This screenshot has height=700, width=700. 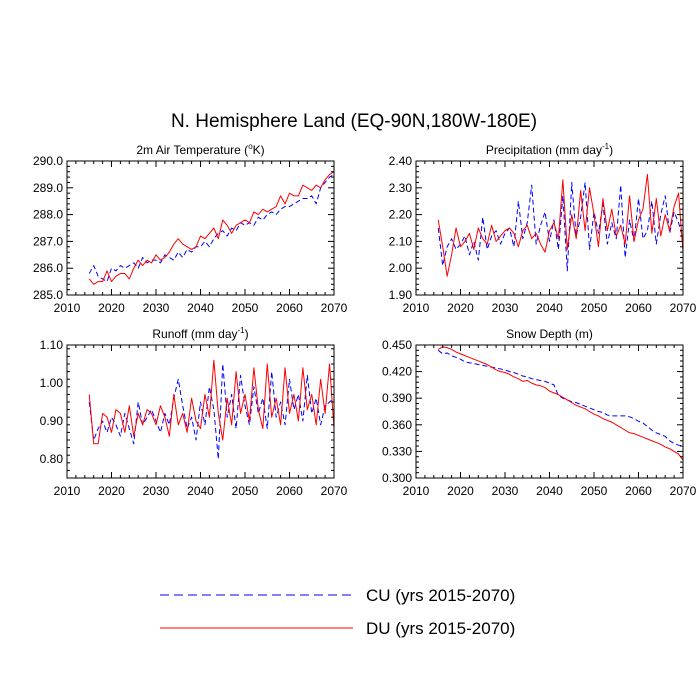 What do you see at coordinates (397, 478) in the screenshot?
I see `y-tick-label-snow: 0.300` at bounding box center [397, 478].